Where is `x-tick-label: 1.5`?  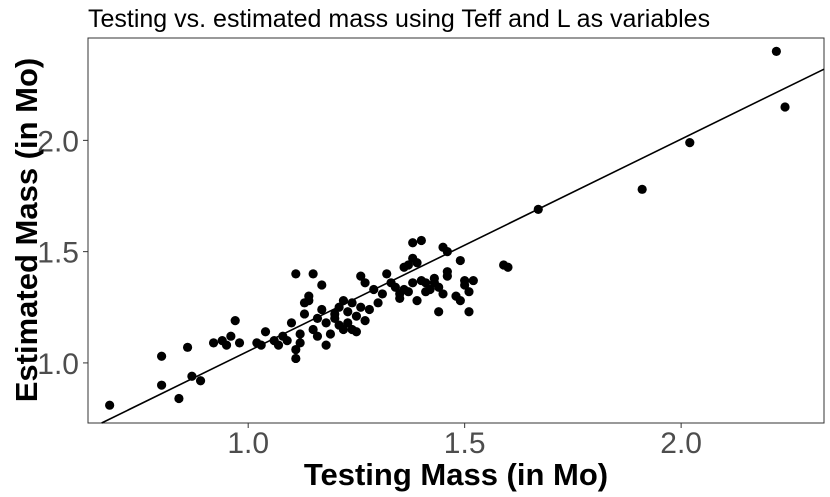
x-tick-label: 1.5 is located at coordinates (465, 443).